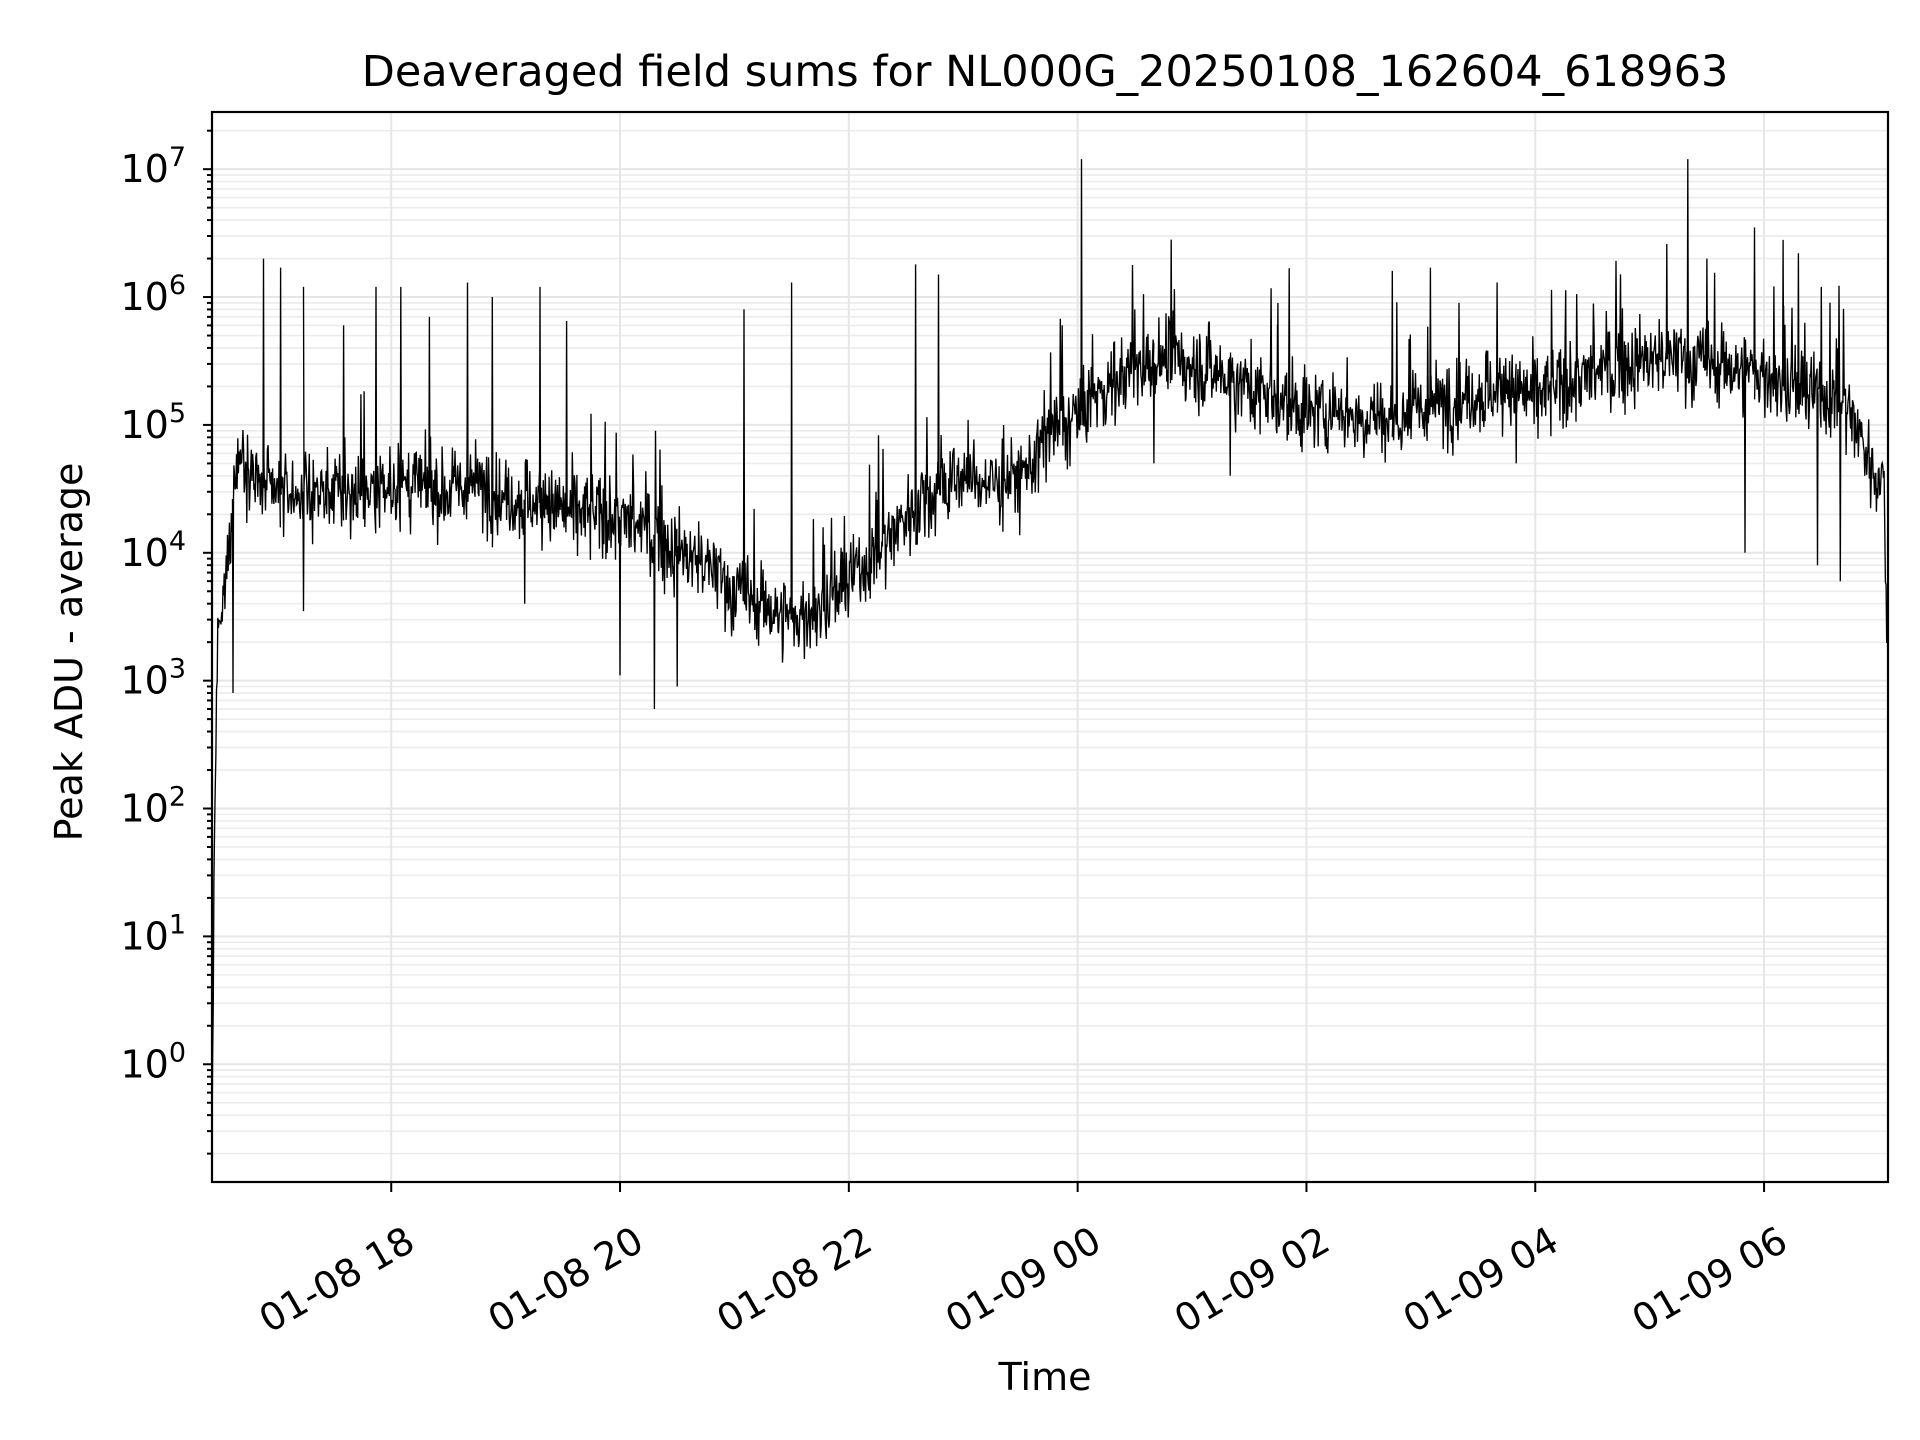  I want to click on y-tick-label: 107, so click(153, 166).